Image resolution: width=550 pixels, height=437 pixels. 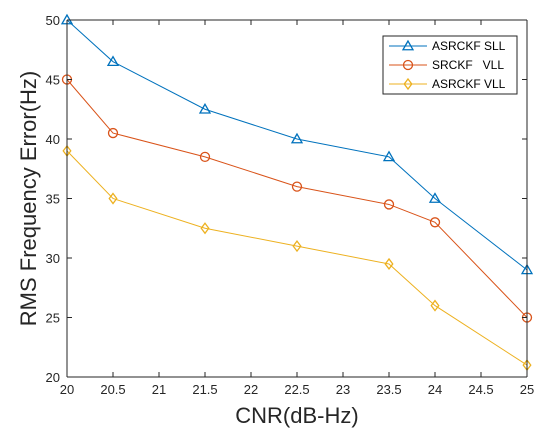 I want to click on x-tick-label-1: 20, so click(x=67, y=389).